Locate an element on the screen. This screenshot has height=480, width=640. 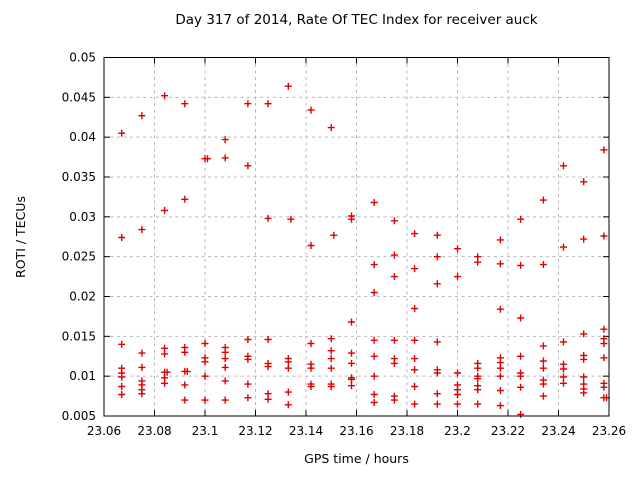
x-tick-label: 23.26 is located at coordinates (609, 431).